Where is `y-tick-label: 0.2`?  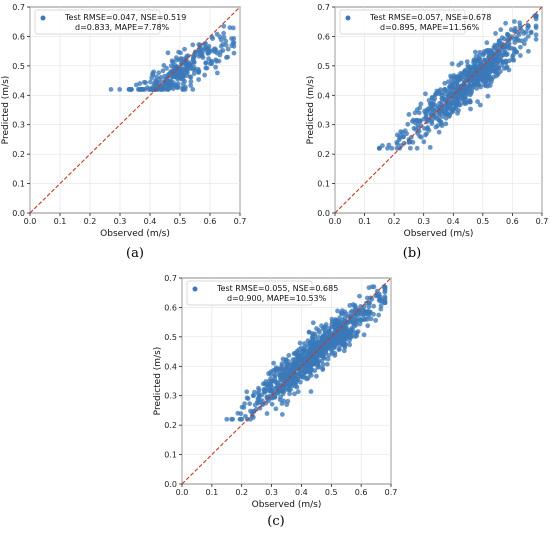
y-tick-label: 0.2 is located at coordinates (170, 425).